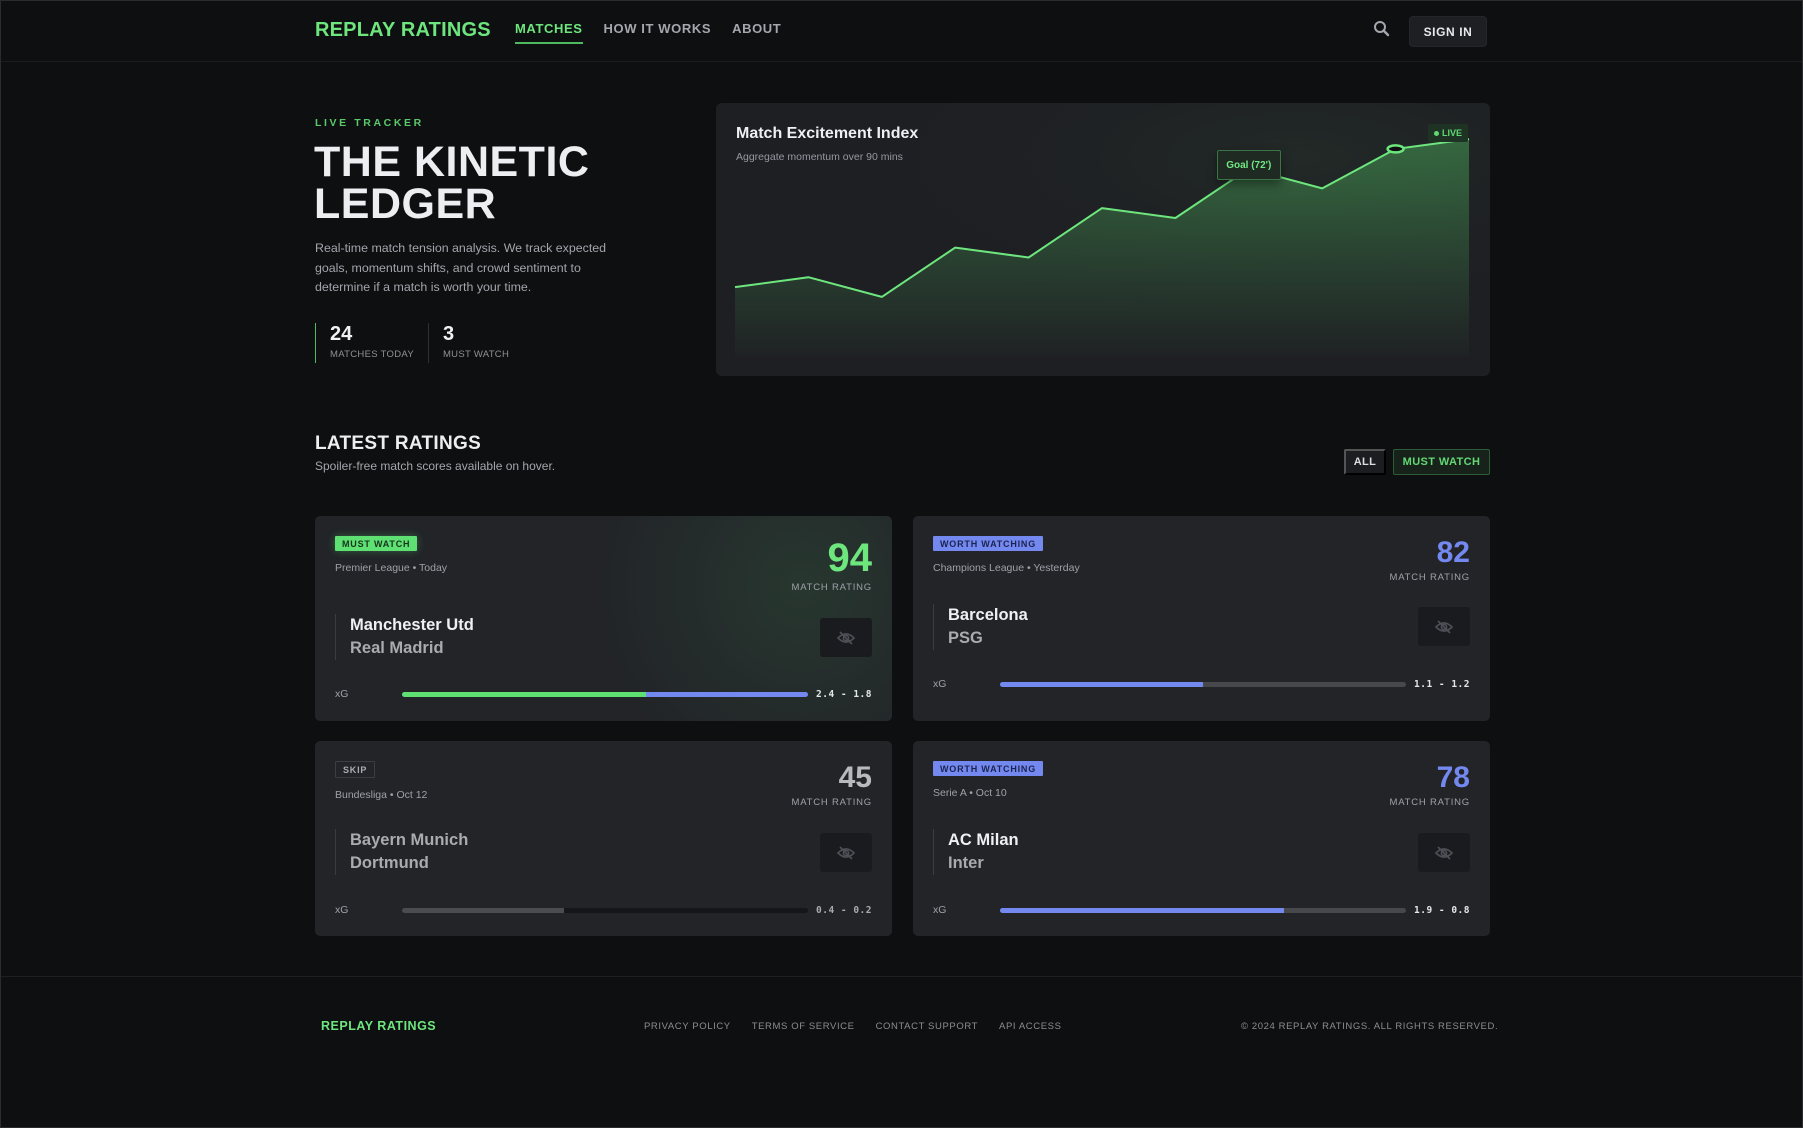 The height and width of the screenshot is (1128, 1803). What do you see at coordinates (657, 28) in the screenshot?
I see `nav-link-how-it-works: HOW IT WORKS` at bounding box center [657, 28].